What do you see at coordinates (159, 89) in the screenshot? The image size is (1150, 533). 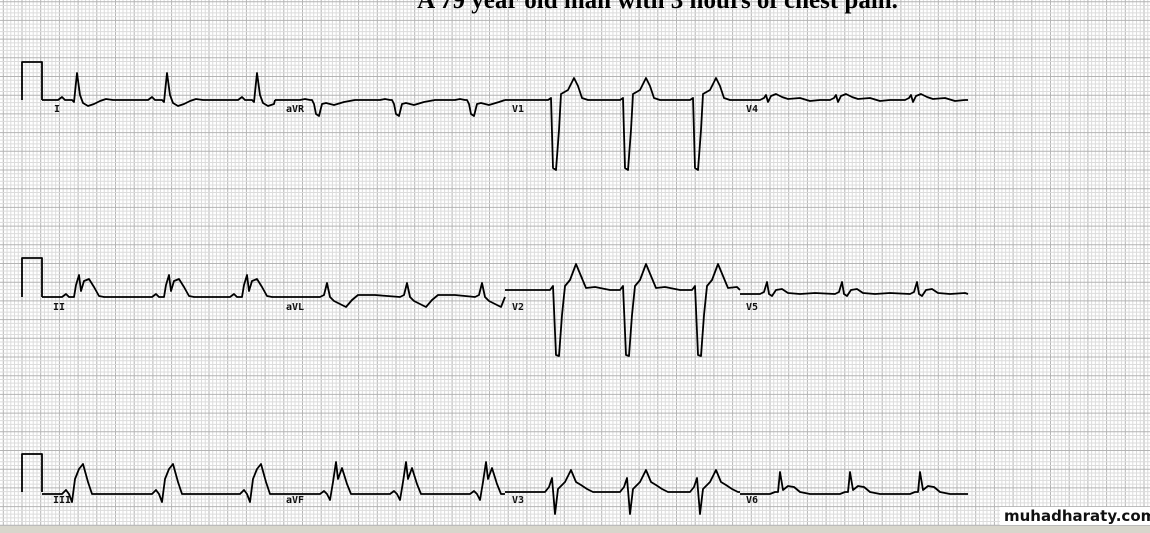 I see `lead-trace-i` at bounding box center [159, 89].